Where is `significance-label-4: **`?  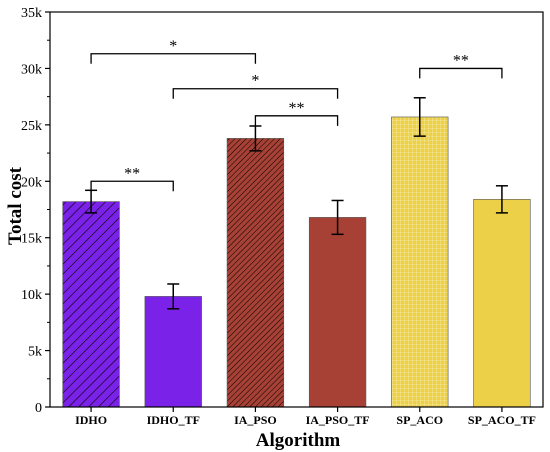 significance-label-4: ** is located at coordinates (297, 108).